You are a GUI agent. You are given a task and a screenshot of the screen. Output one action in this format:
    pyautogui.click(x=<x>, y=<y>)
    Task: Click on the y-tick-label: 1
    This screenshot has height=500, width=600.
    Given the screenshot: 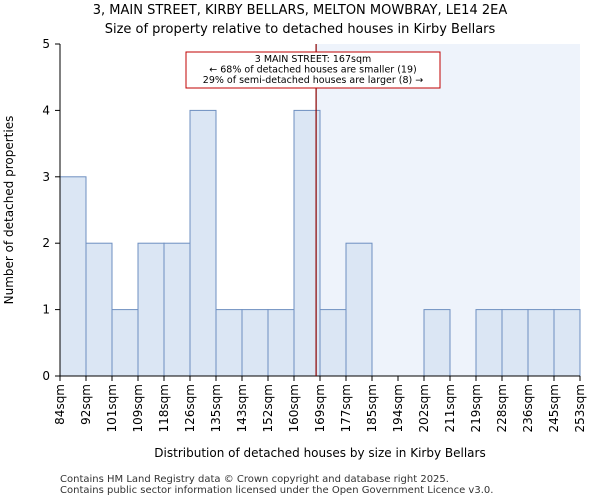 What is the action you would take?
    pyautogui.click(x=46, y=310)
    